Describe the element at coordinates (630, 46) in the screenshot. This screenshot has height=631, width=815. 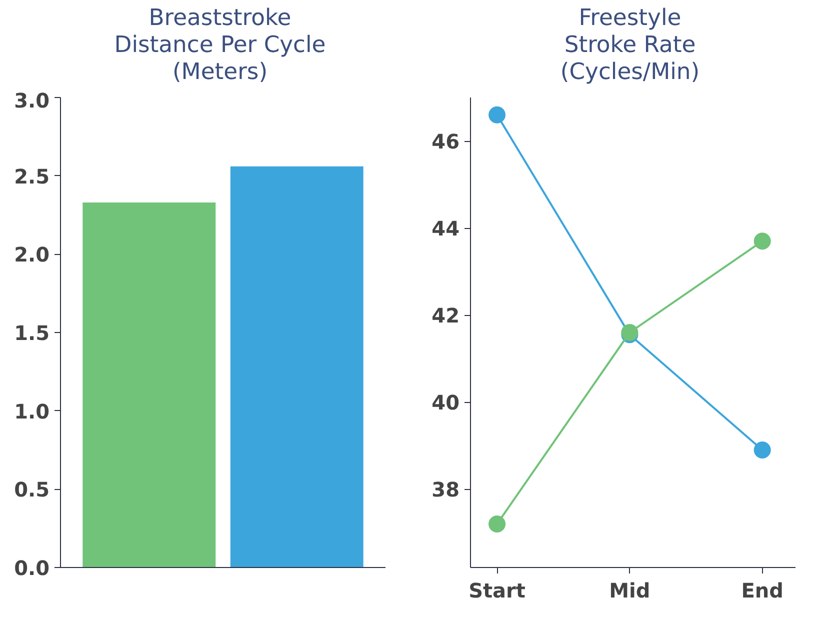
I see `chart-title: Freestyle Stroke Rate (Cycles/Min)` at that location.